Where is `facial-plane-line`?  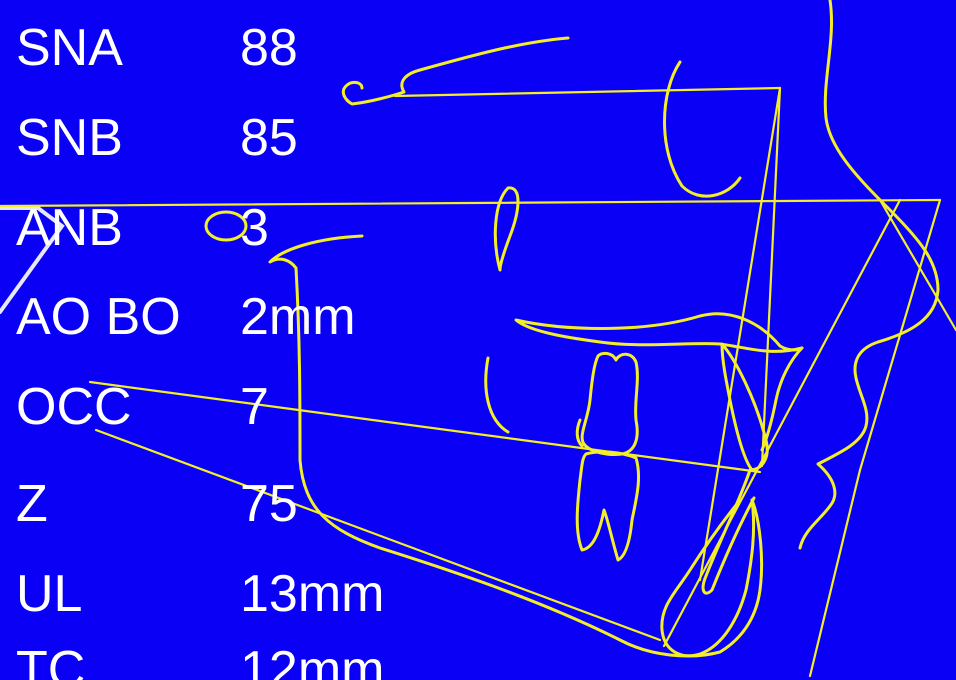
facial-plane-line is located at coordinates (875, 438).